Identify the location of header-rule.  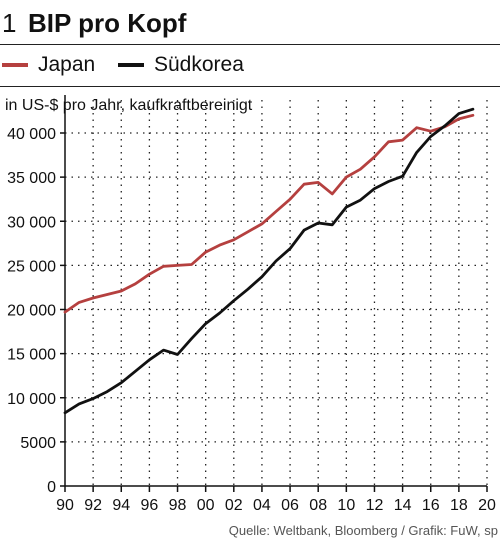
(250, 44).